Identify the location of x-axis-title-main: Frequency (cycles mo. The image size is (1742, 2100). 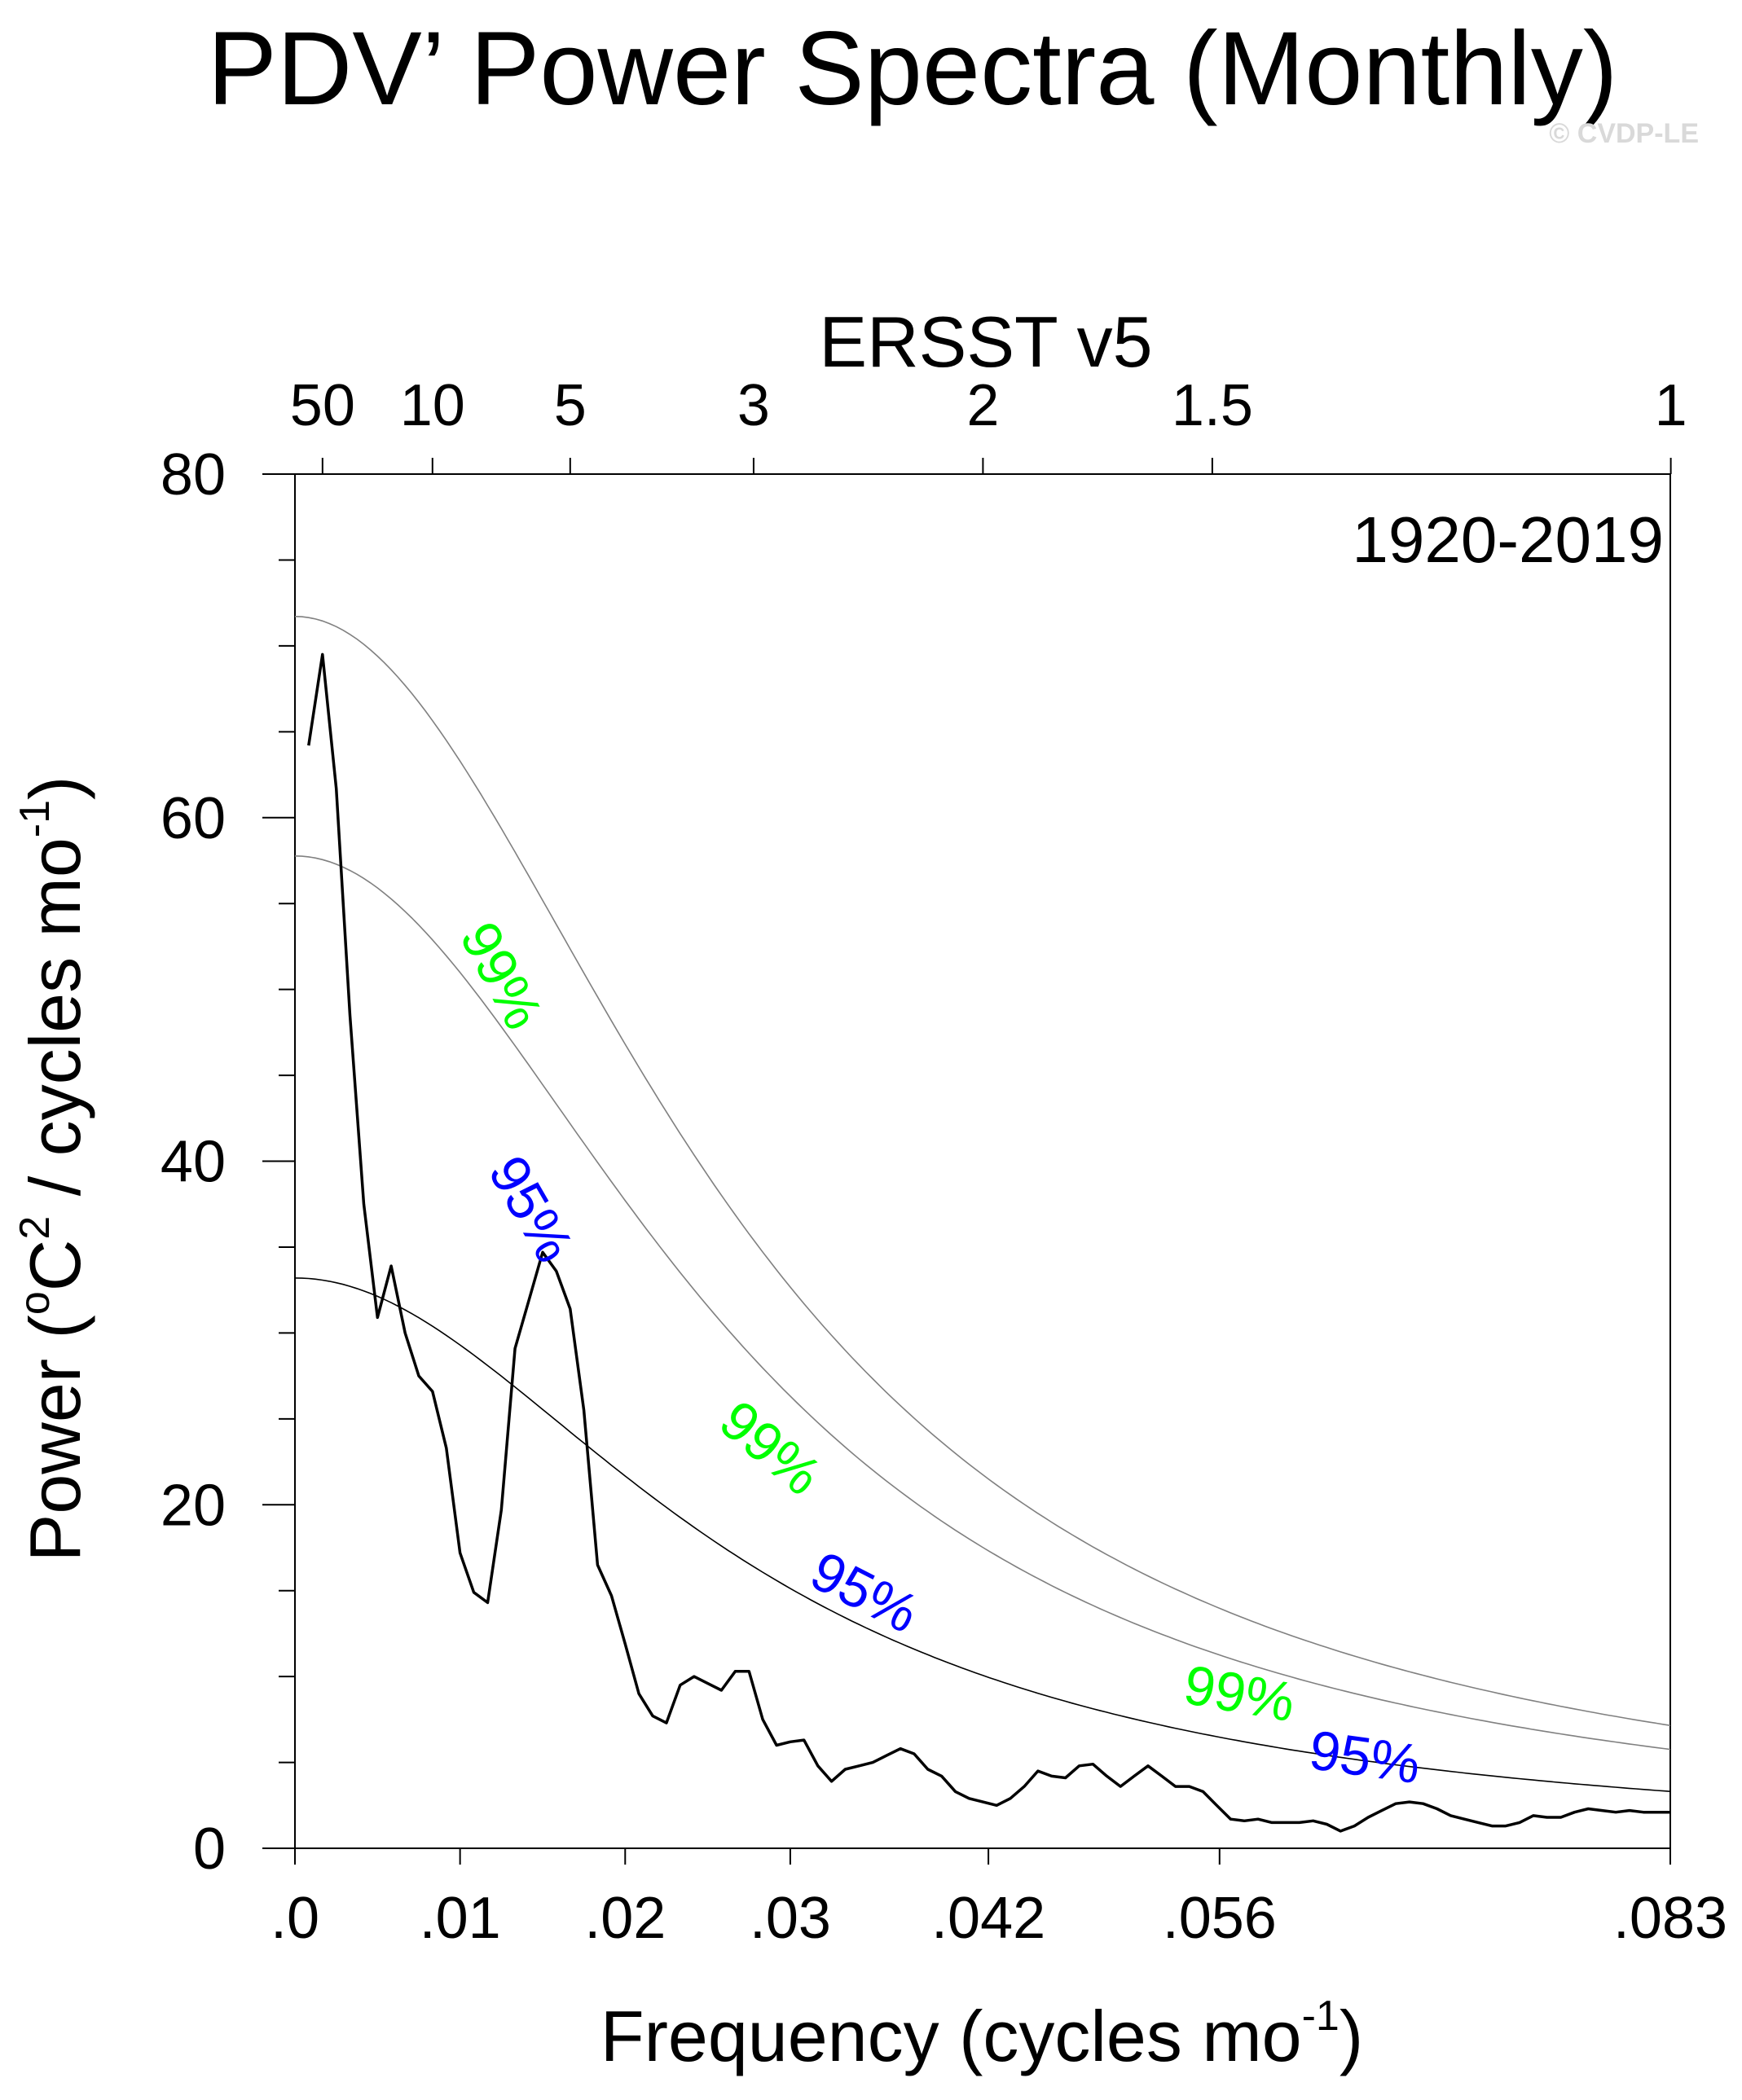
(951, 2036).